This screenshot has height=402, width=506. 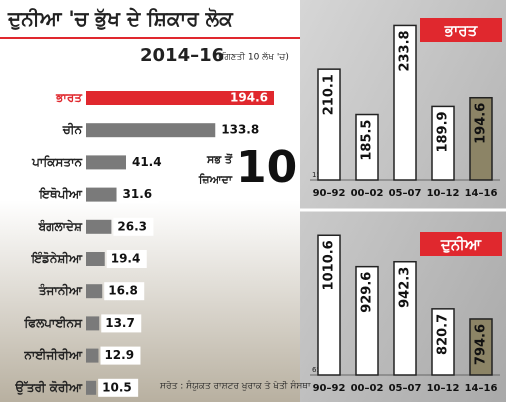 I want to click on value-label: 13.7, so click(x=120, y=323).